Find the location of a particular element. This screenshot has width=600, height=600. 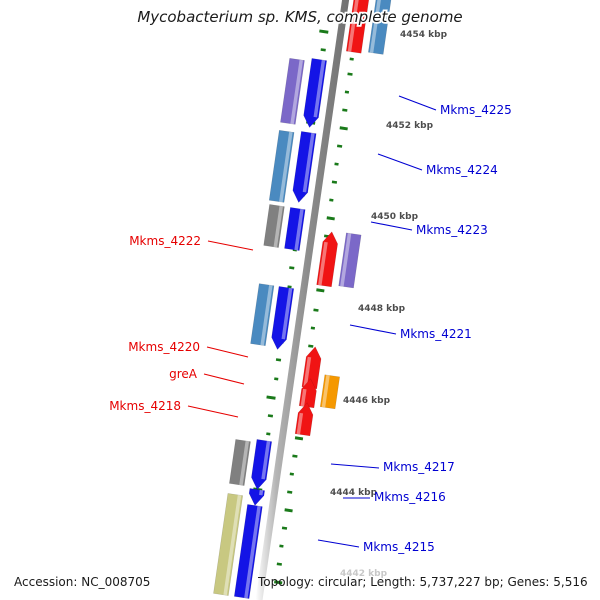

page-title: Mycobacterium sp. KMS, complete genome is located at coordinates (299, 17).